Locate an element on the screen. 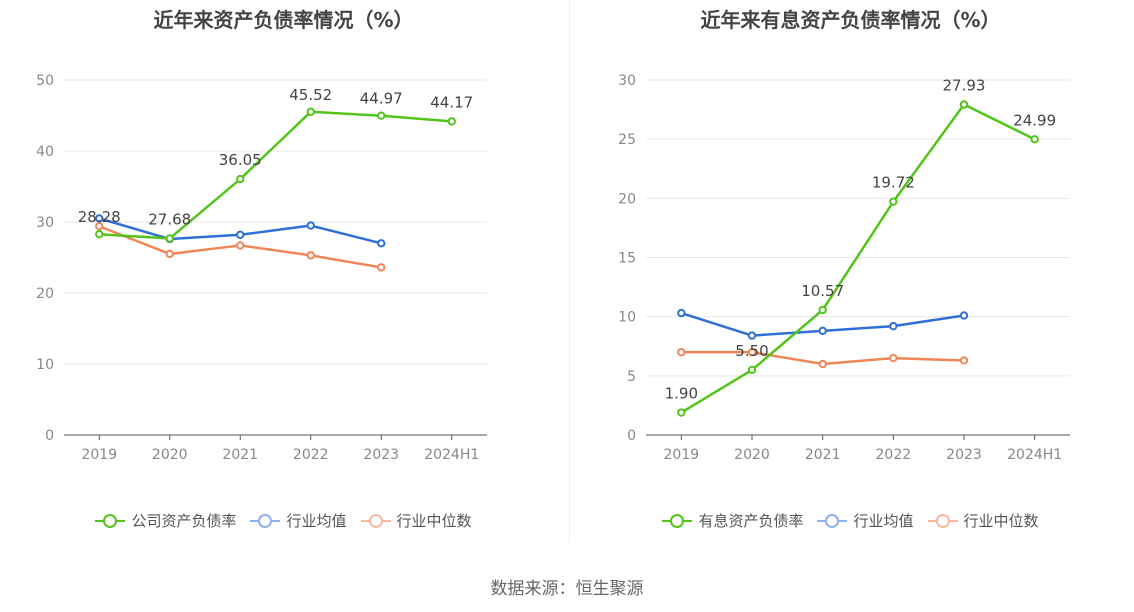 This screenshot has width=1134, height=612. legend-item: 有息资产负债率 is located at coordinates (732, 520).